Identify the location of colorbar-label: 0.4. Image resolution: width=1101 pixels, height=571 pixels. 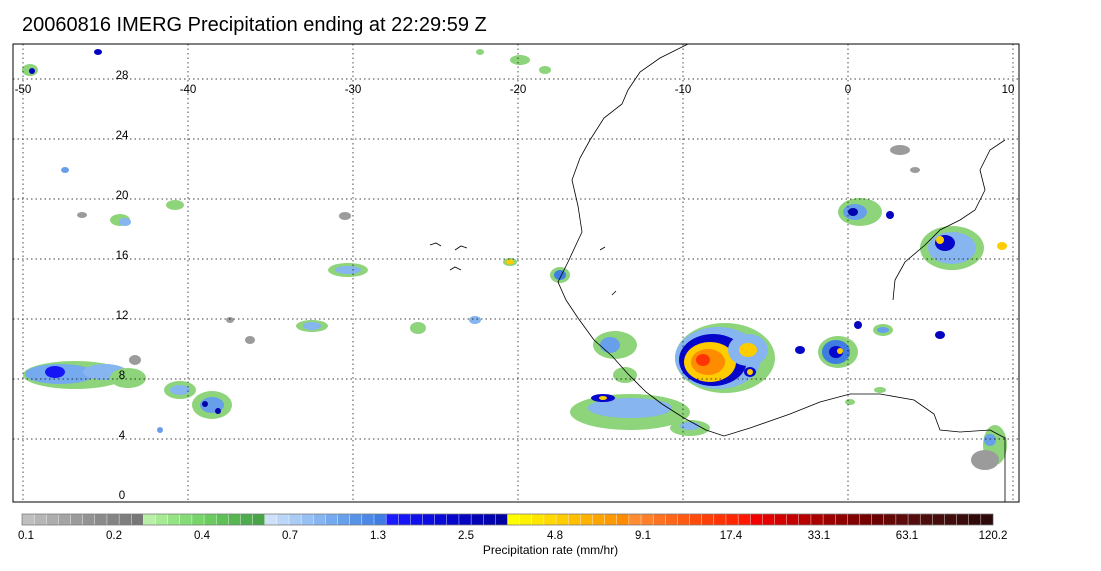
(202, 536).